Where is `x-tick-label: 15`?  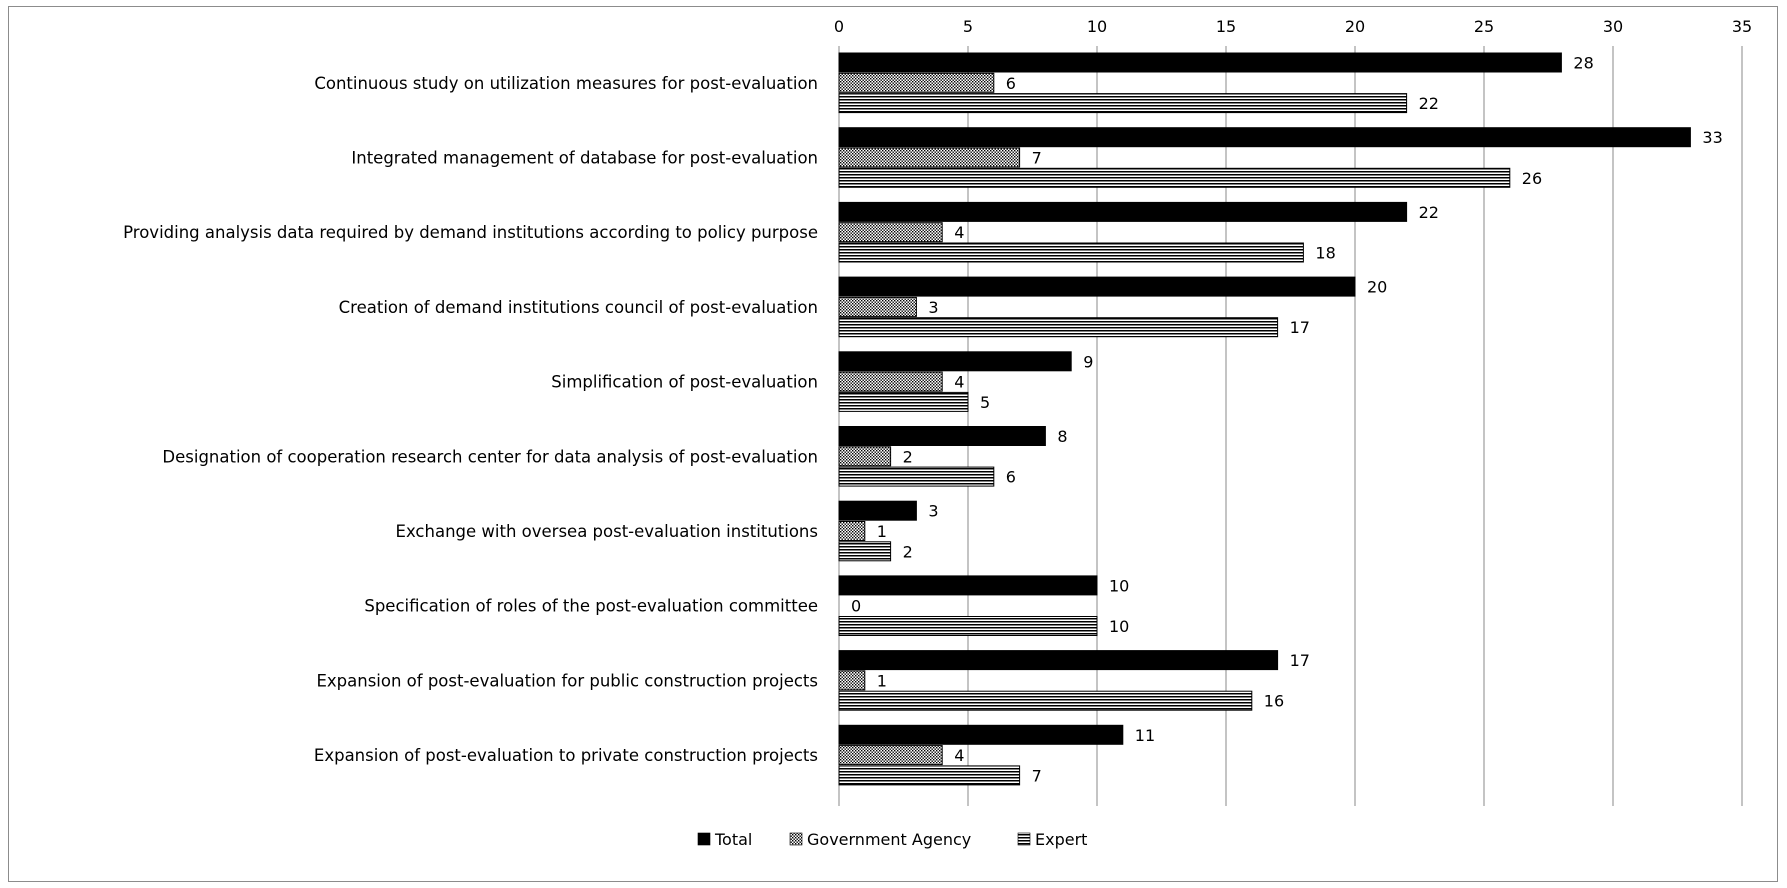
x-tick-label: 15 is located at coordinates (1226, 26).